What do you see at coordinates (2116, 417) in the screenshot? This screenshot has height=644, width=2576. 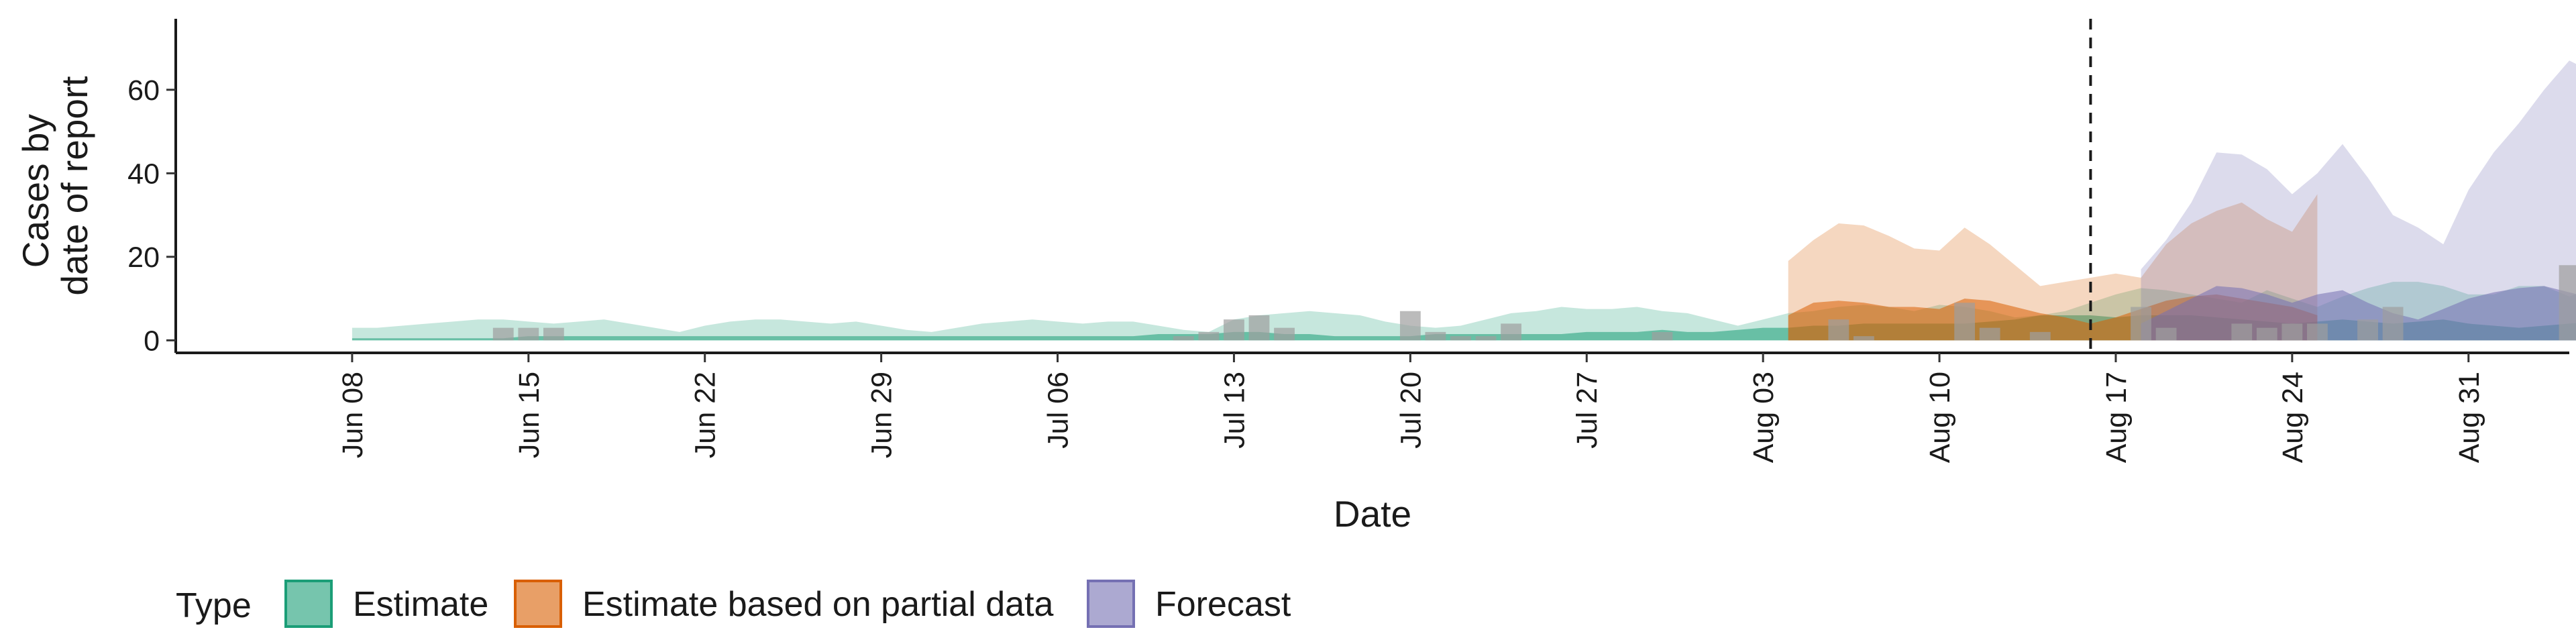 I see `x-tick-label: Aug 17` at bounding box center [2116, 417].